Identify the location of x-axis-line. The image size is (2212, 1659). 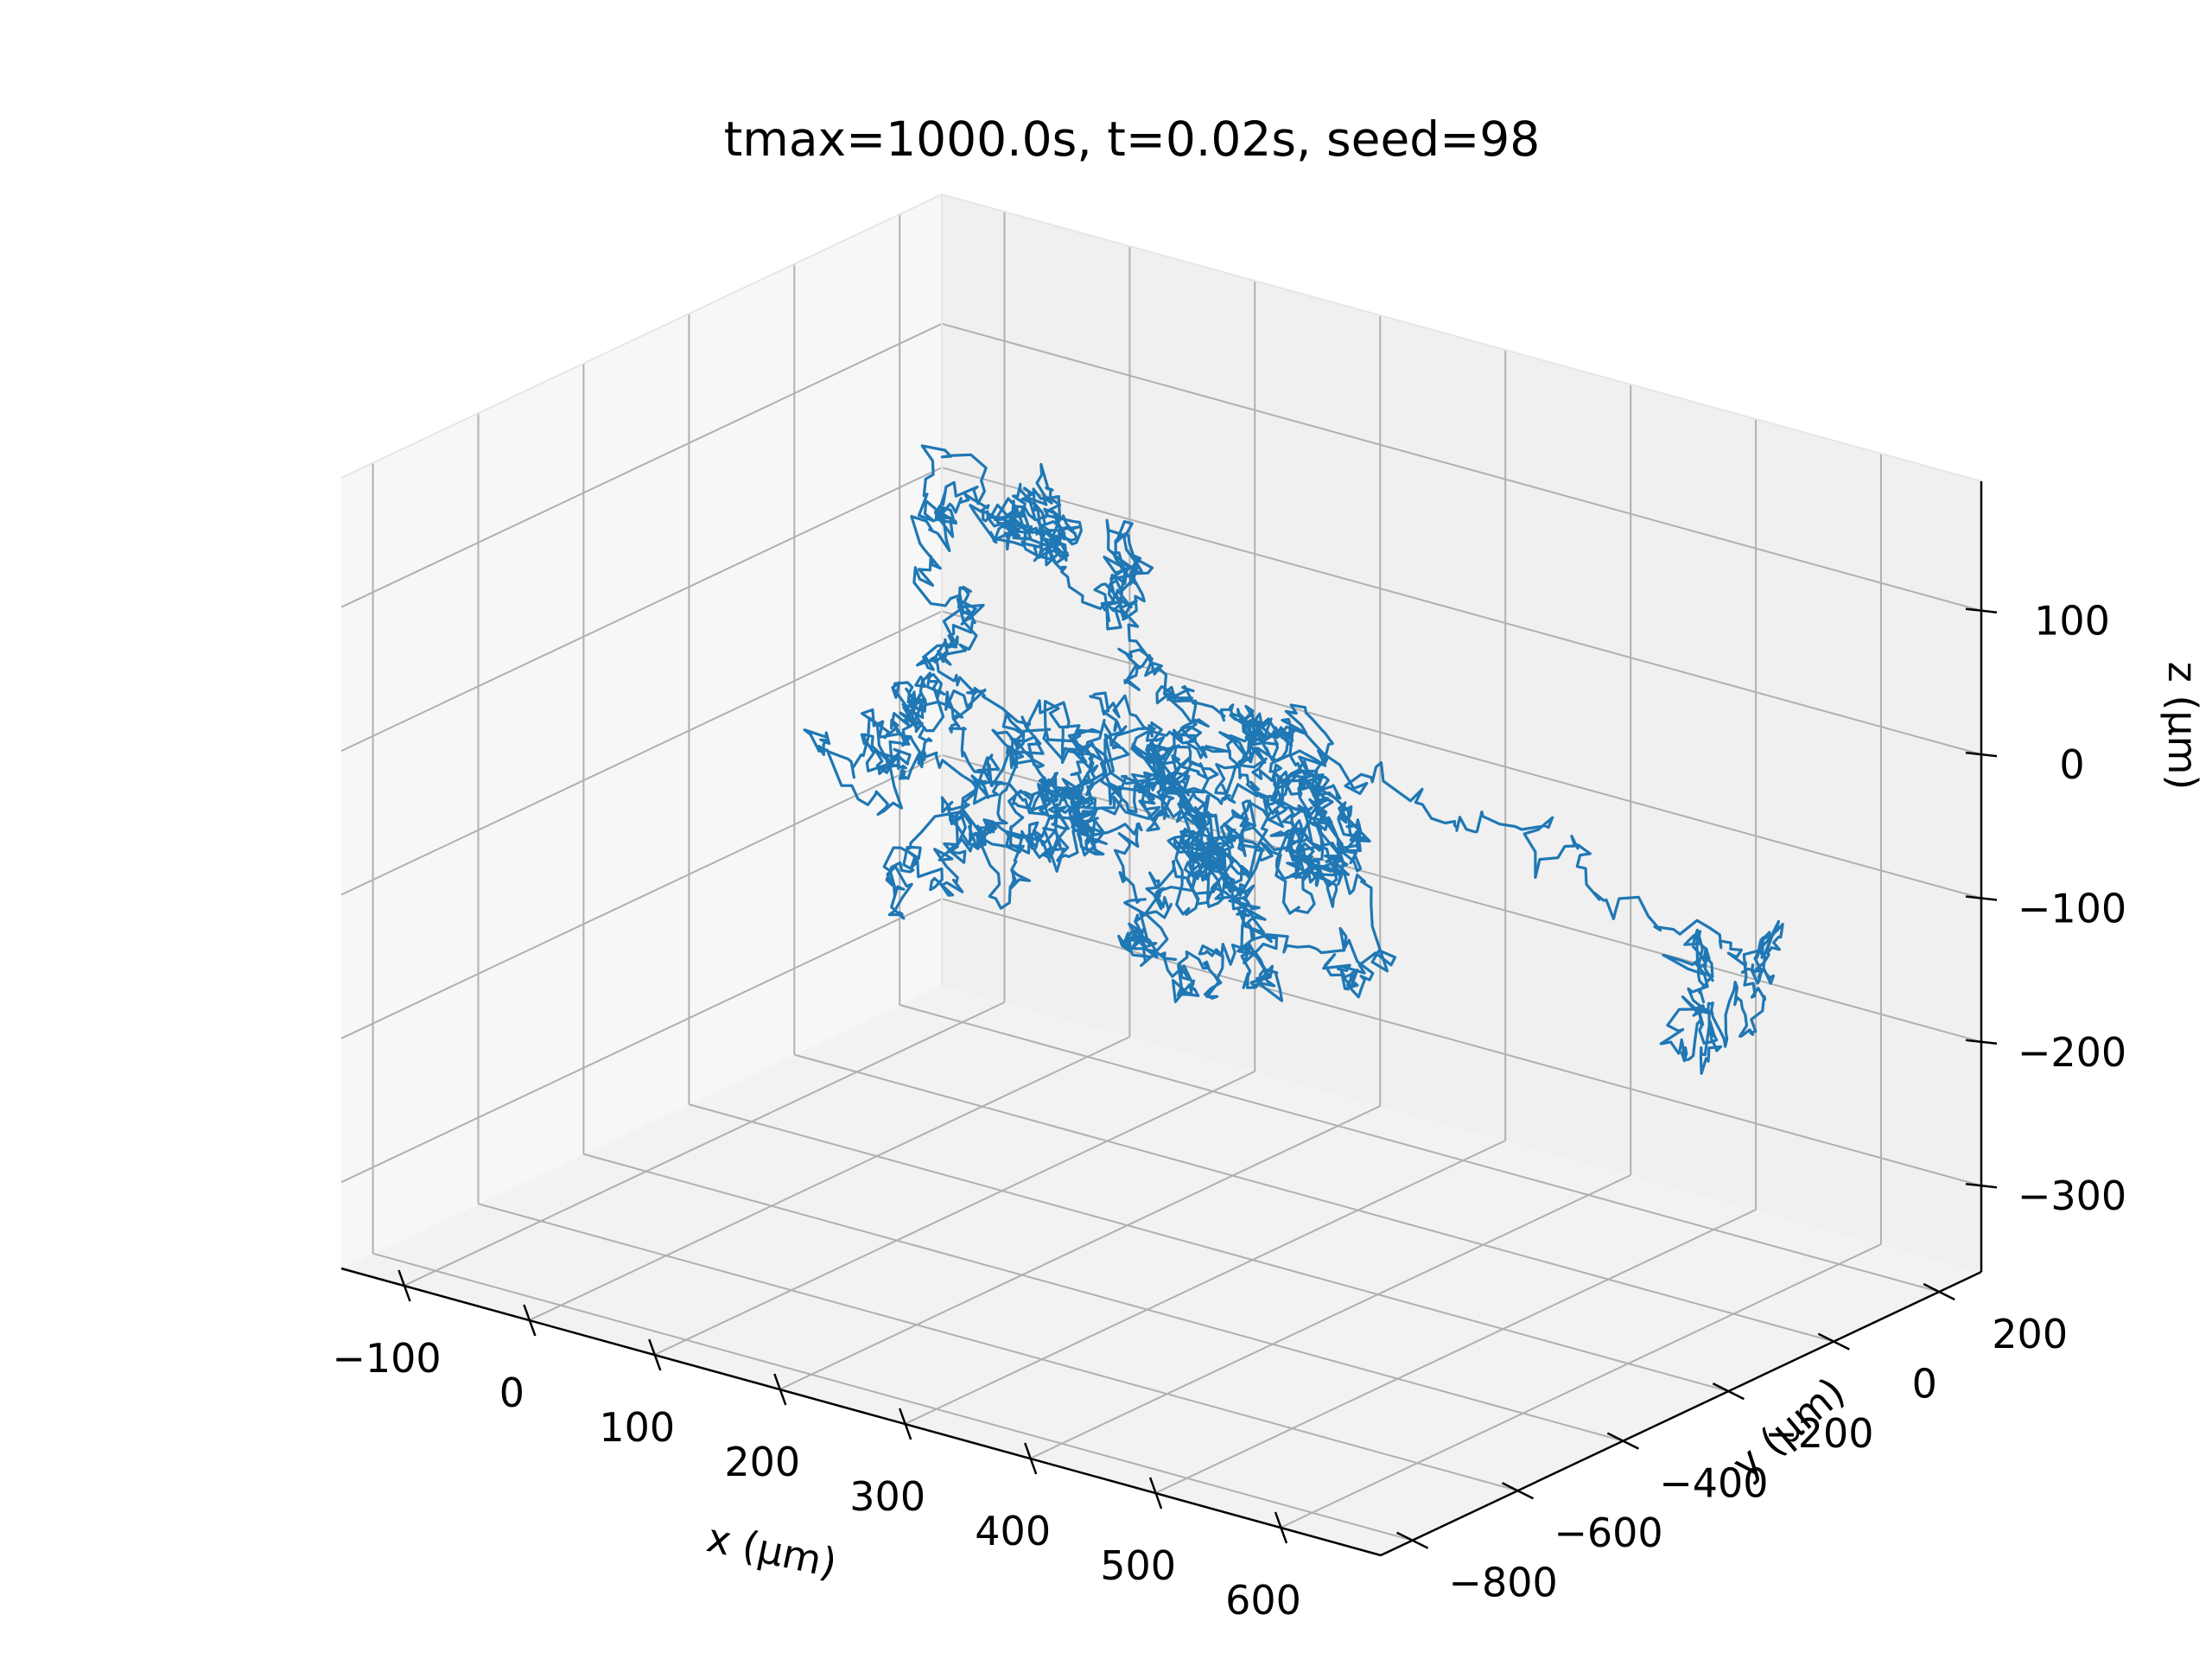
(861, 1412).